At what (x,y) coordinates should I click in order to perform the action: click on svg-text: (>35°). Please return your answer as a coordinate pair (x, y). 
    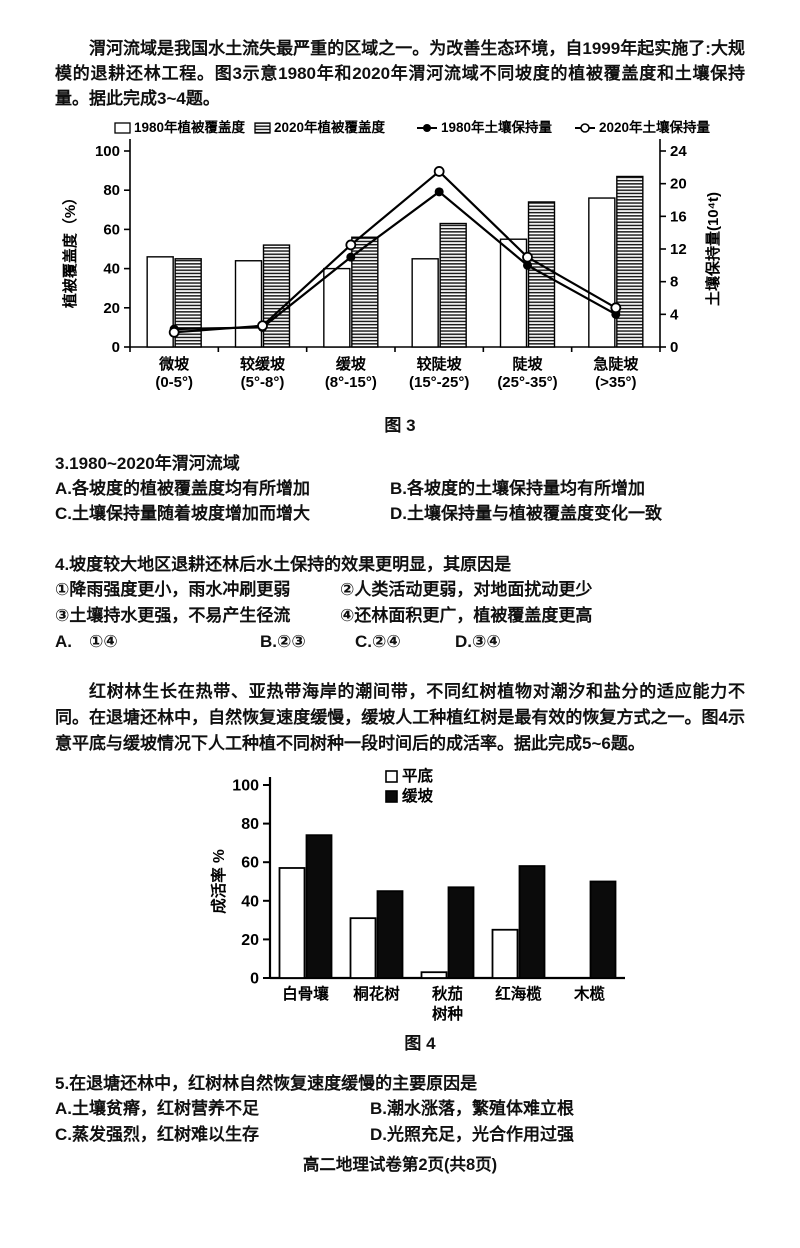
    Looking at the image, I should click on (615, 382).